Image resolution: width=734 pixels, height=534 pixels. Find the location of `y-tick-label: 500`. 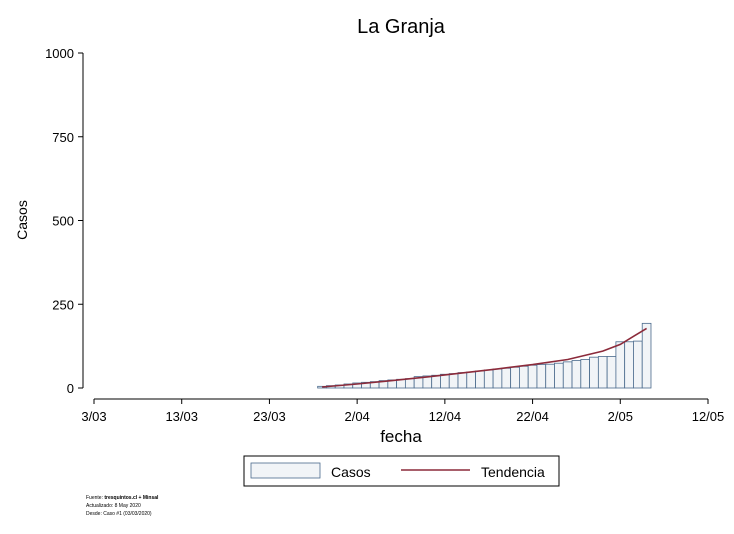

y-tick-label: 500 is located at coordinates (63, 221).